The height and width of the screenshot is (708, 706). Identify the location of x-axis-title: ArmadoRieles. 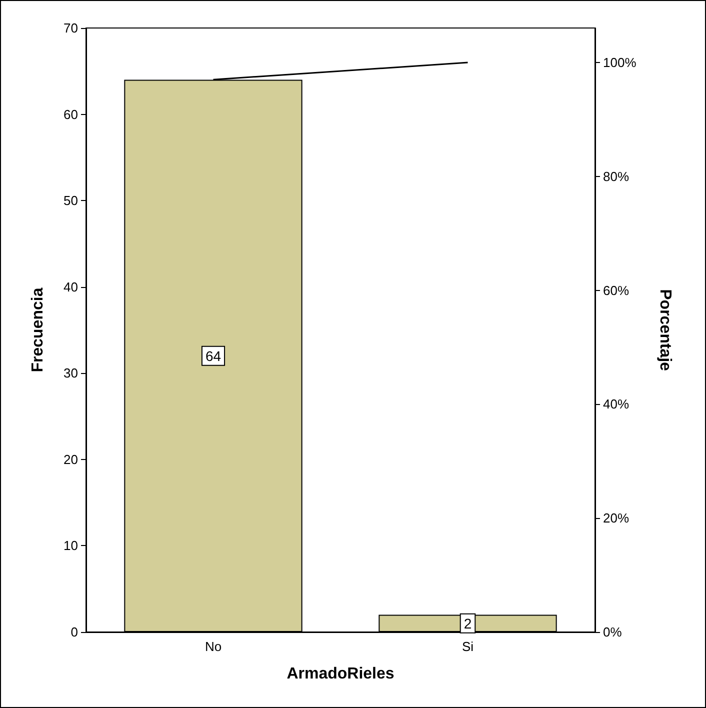
(340, 674).